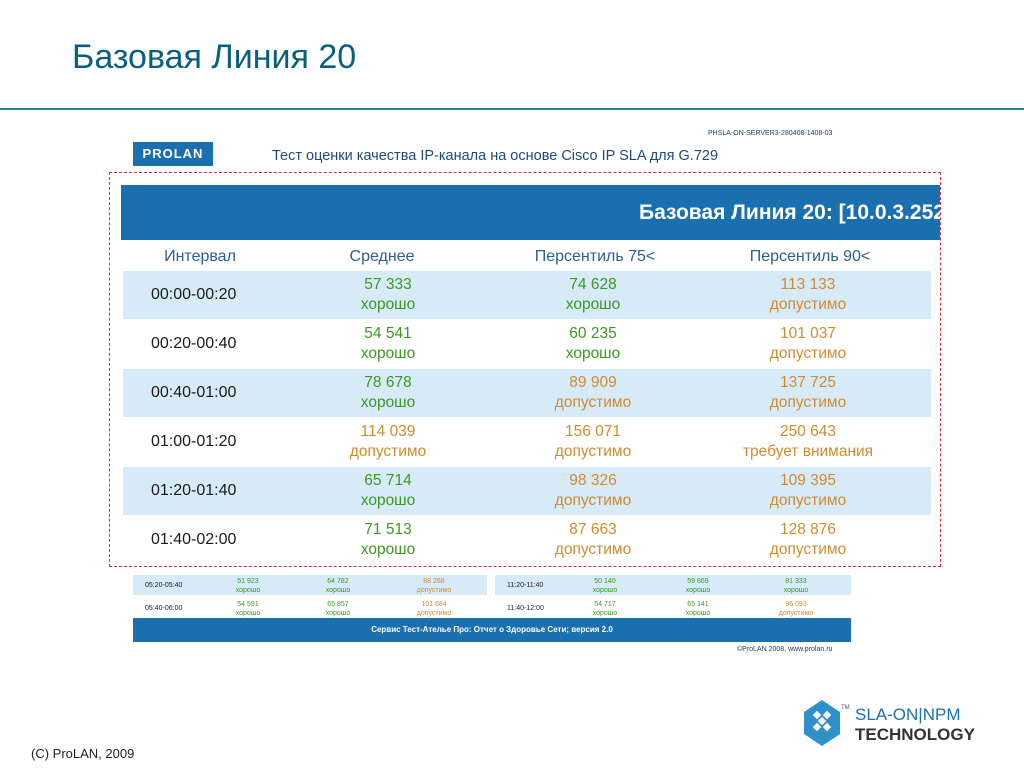  What do you see at coordinates (796, 604) in the screenshot?
I see `bg-value: 96 093` at bounding box center [796, 604].